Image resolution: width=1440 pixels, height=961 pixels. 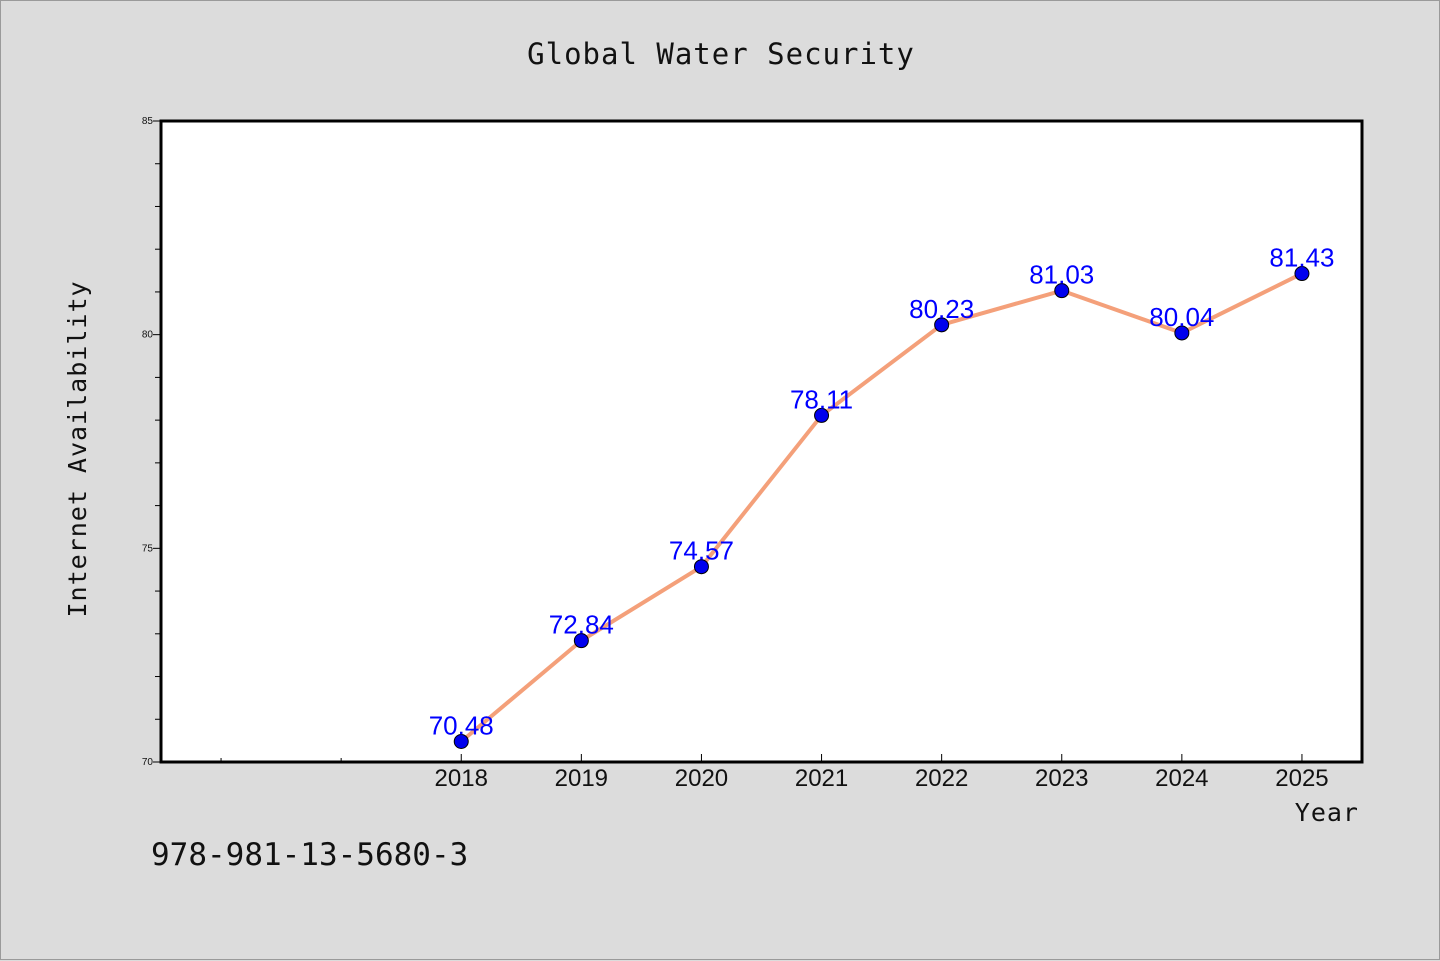 I want to click on data-label: 81.43, so click(x=1301, y=258).